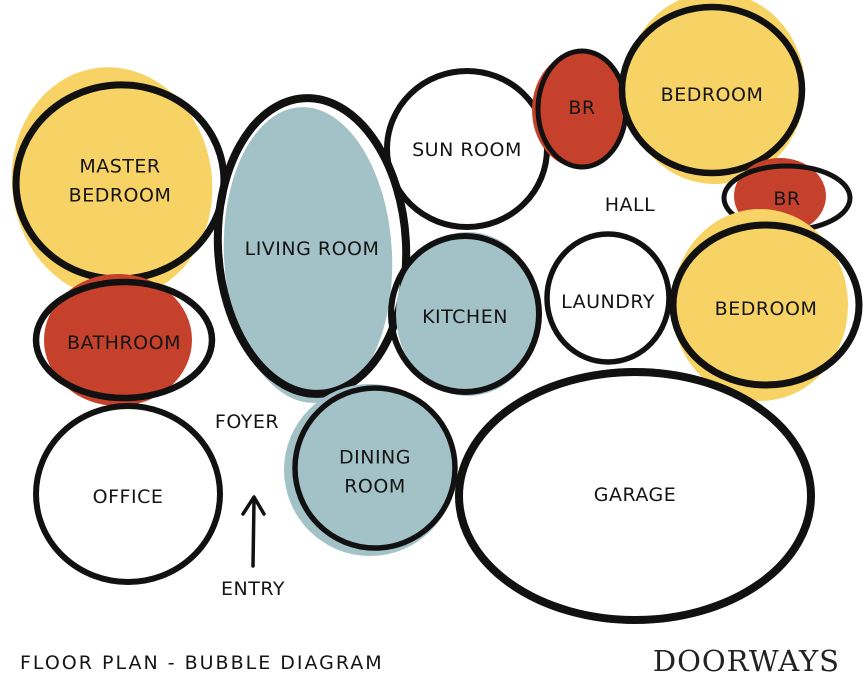 This screenshot has width=866, height=678. Describe the element at coordinates (786, 199) in the screenshot. I see `br-right-label: BR` at that location.